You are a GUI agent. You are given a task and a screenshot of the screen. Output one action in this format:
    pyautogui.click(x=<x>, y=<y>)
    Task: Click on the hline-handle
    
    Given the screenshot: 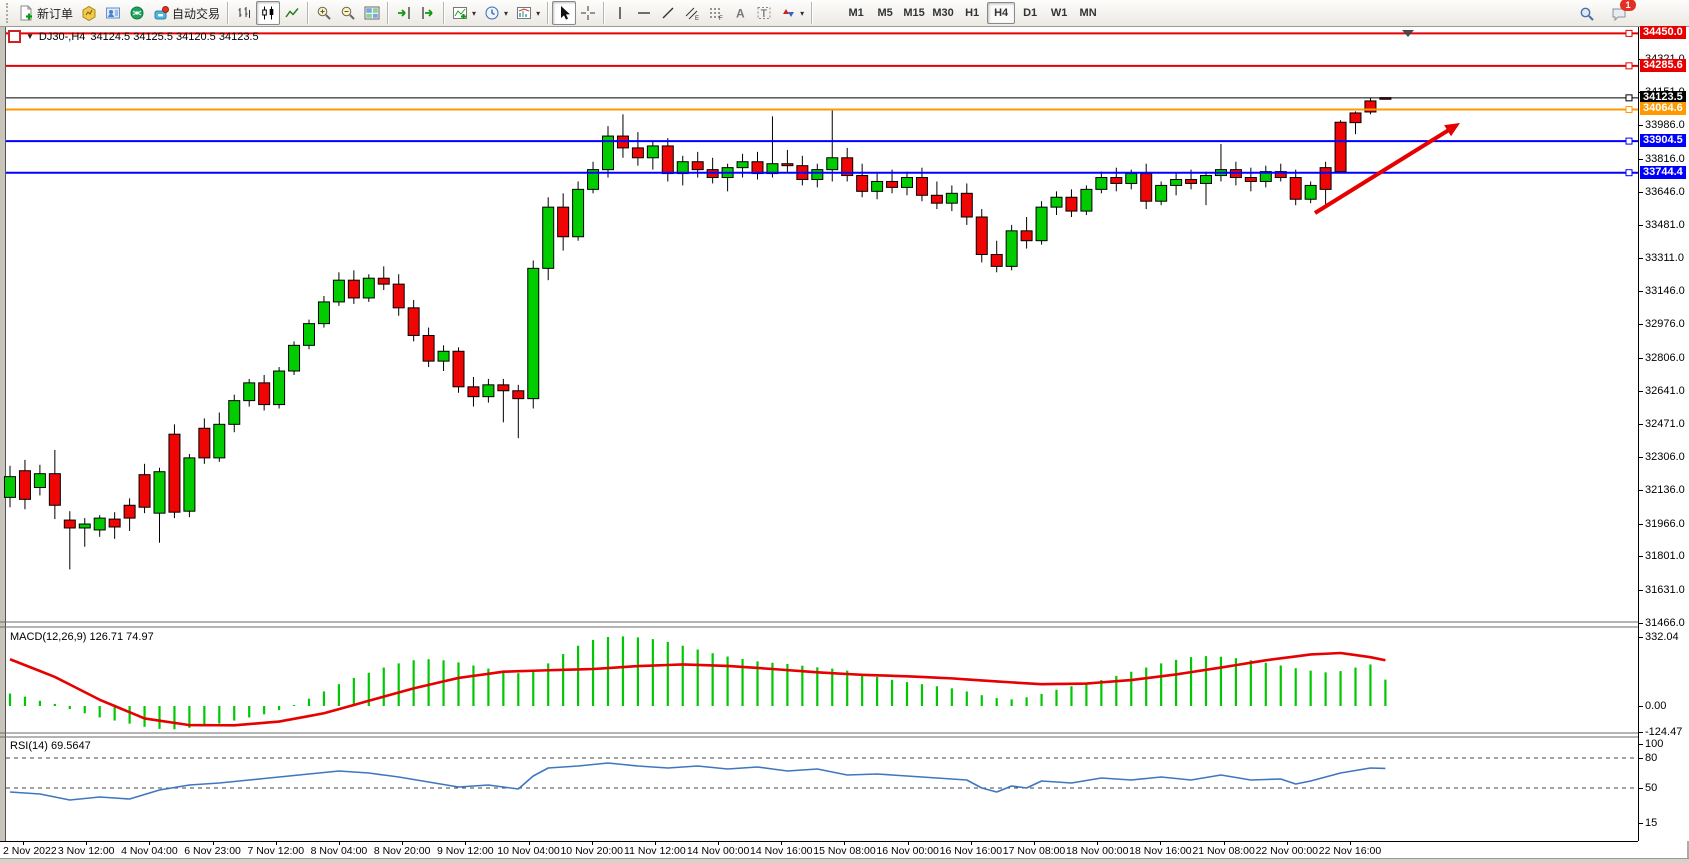 What is the action you would take?
    pyautogui.click(x=1629, y=33)
    